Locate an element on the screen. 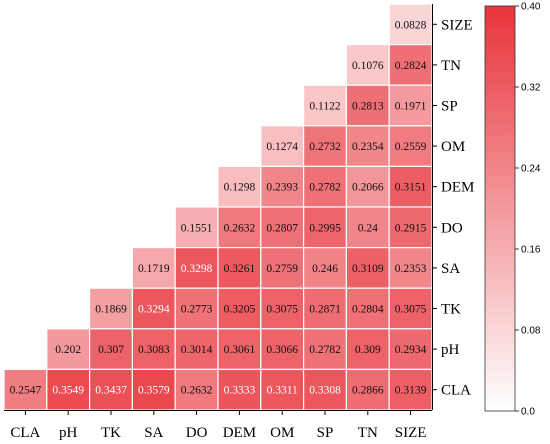  cell-value-label: 0.3151 is located at coordinates (411, 188).